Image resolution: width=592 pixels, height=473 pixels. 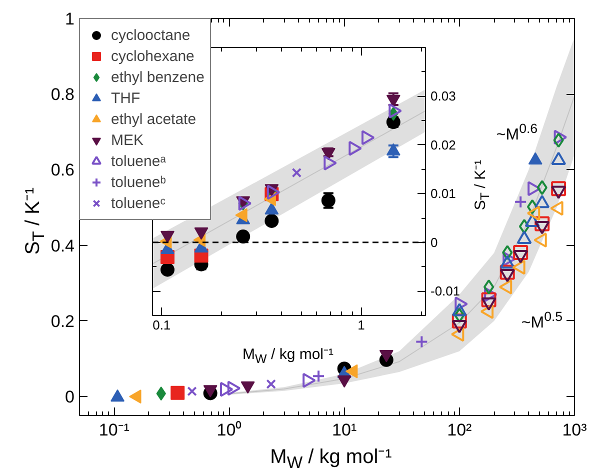 What do you see at coordinates (127, 140) in the screenshot?
I see `legend-label: MEK` at bounding box center [127, 140].